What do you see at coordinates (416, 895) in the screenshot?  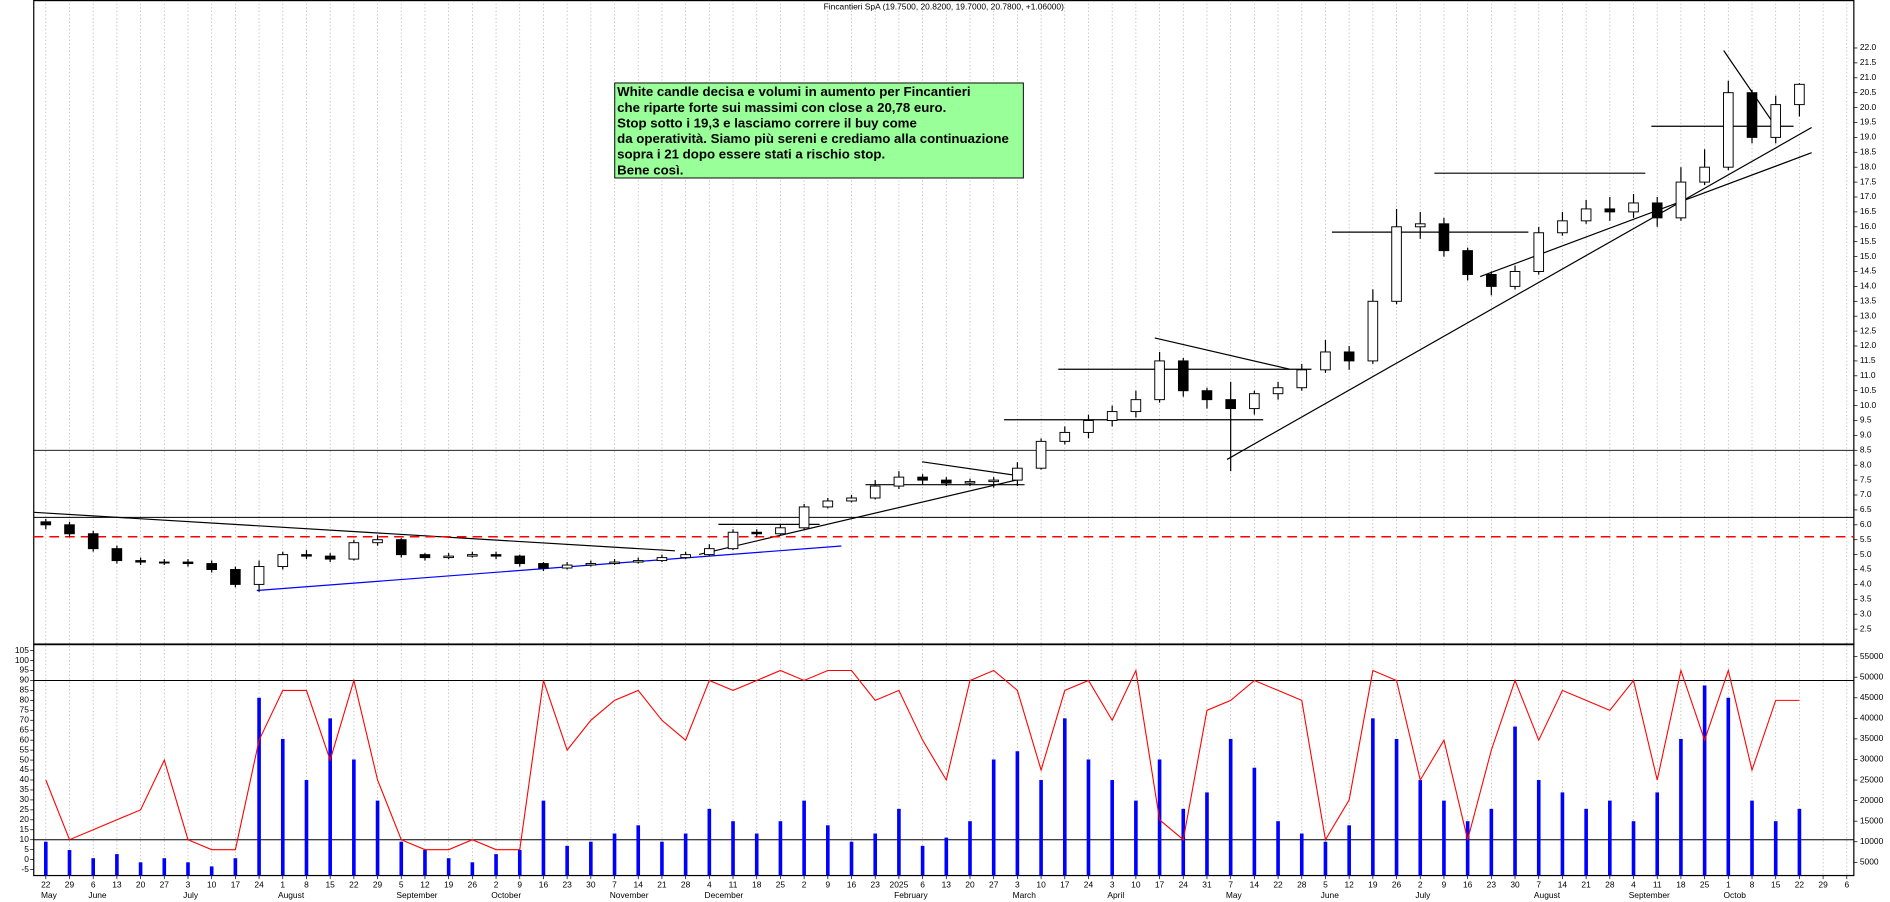 I see `month-label: September` at bounding box center [416, 895].